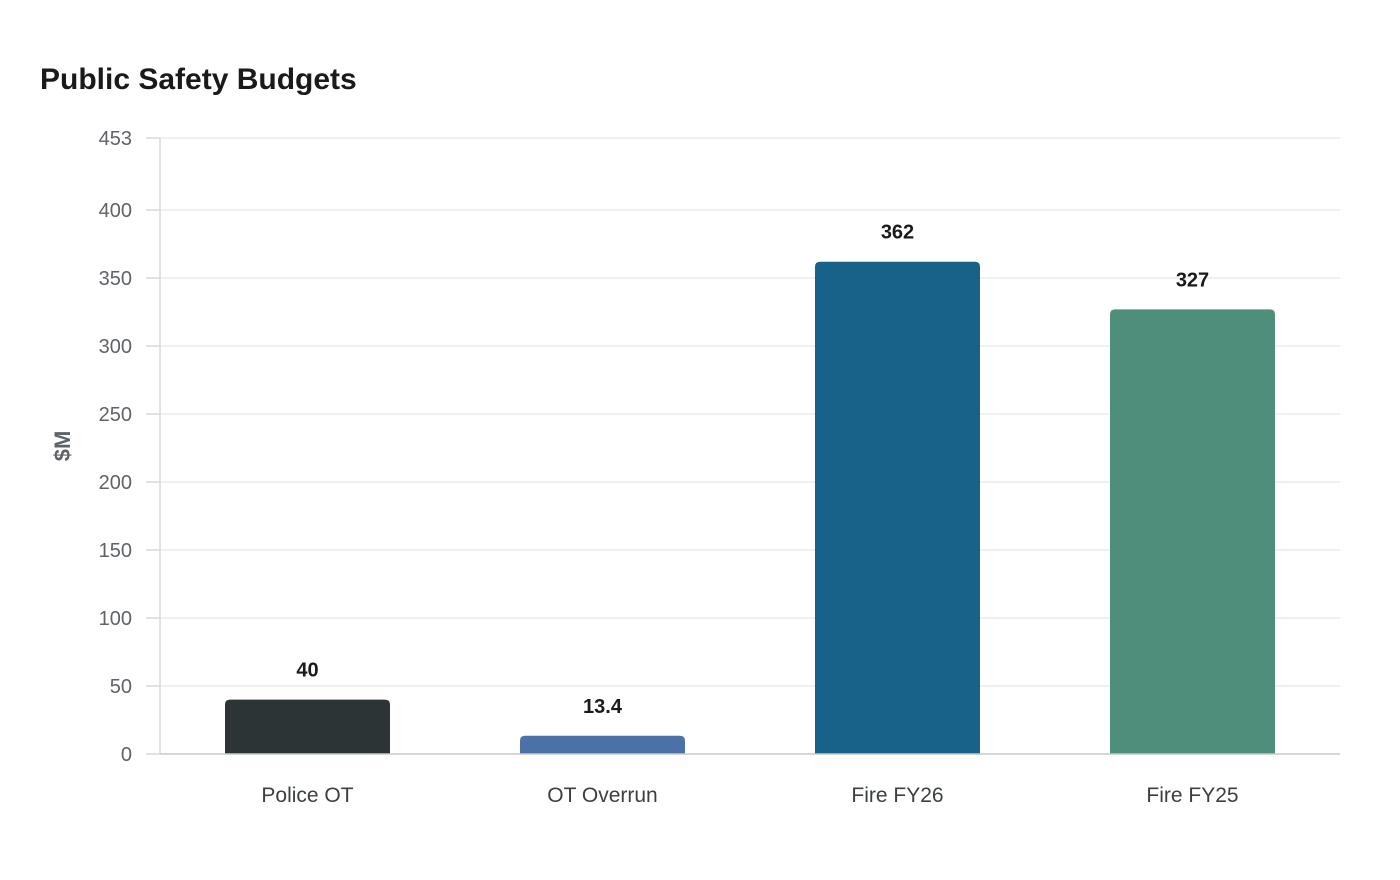 The height and width of the screenshot is (880, 1400). Describe the element at coordinates (198, 79) in the screenshot. I see `chart-title: Public Safety Budgets` at that location.